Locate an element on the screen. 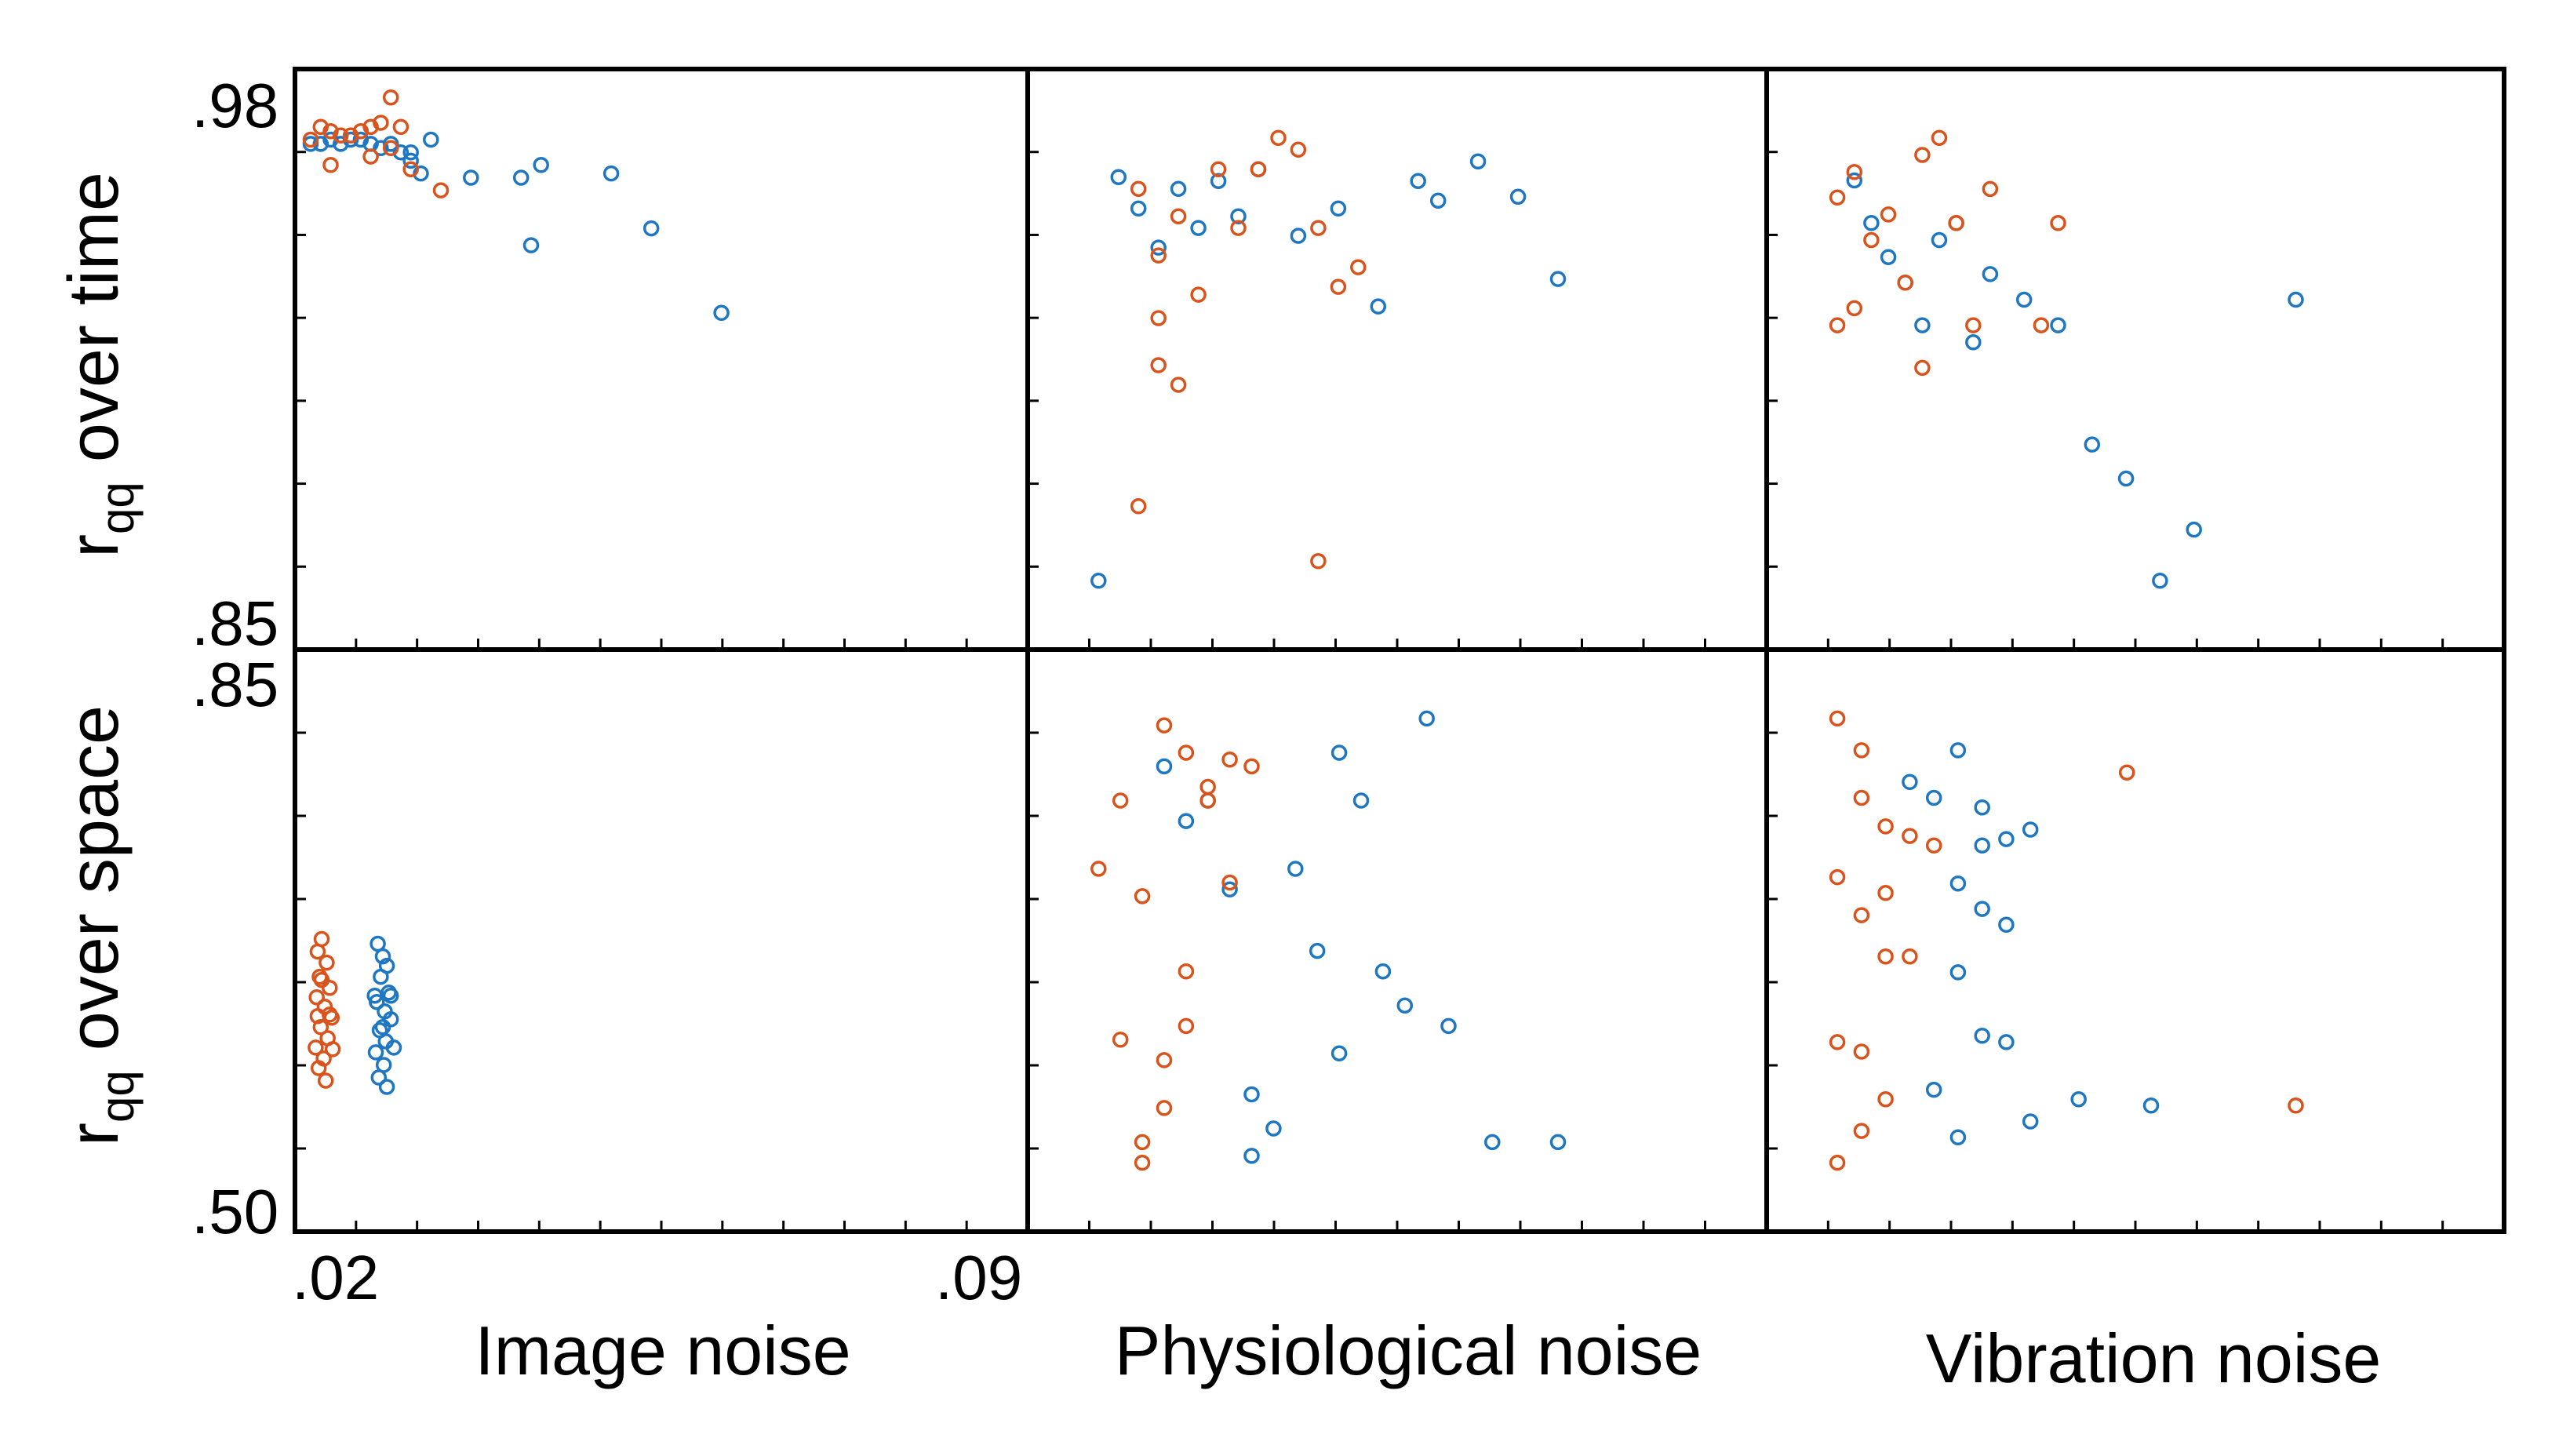 Image resolution: width=2559 pixels, height=1456 pixels. y-axis-title-over-time: rqq over time is located at coordinates (99, 365).